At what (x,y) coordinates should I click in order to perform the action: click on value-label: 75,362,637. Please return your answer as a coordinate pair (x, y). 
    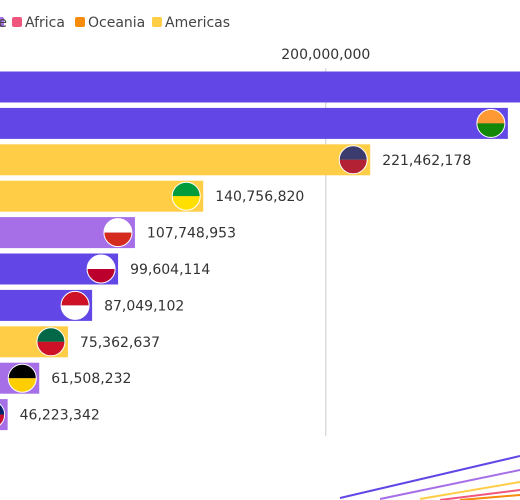
    Looking at the image, I should click on (120, 343).